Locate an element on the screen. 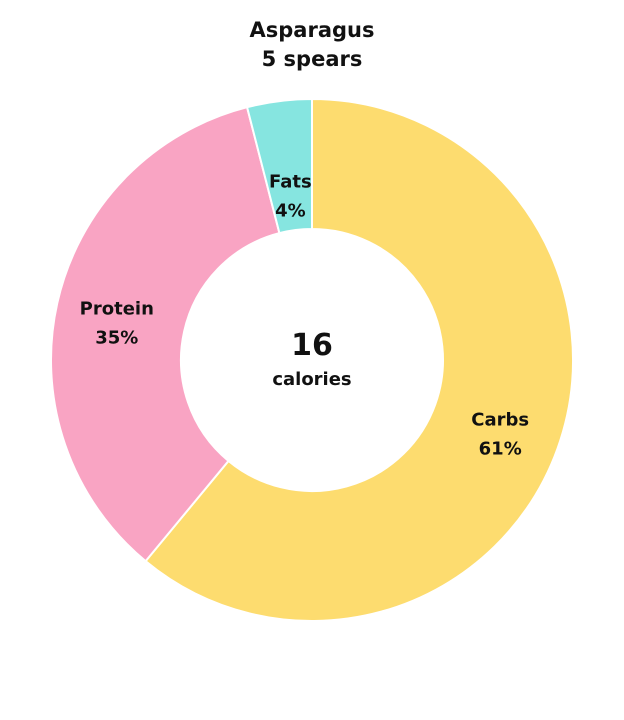 This screenshot has height=720, width=624. slice-label-protein: Protein is located at coordinates (117, 308).